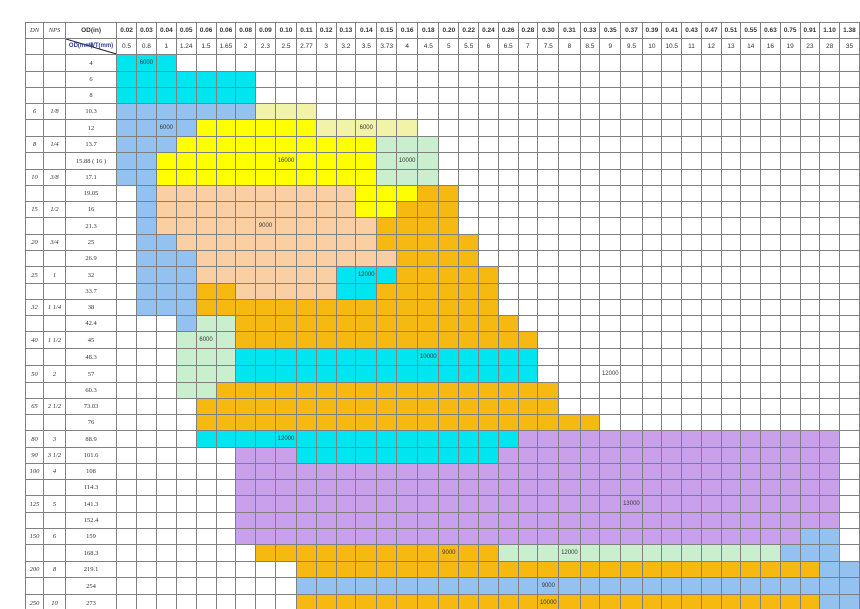  I want to click on table-row: 80 3 88.9 12000, so click(442, 439).